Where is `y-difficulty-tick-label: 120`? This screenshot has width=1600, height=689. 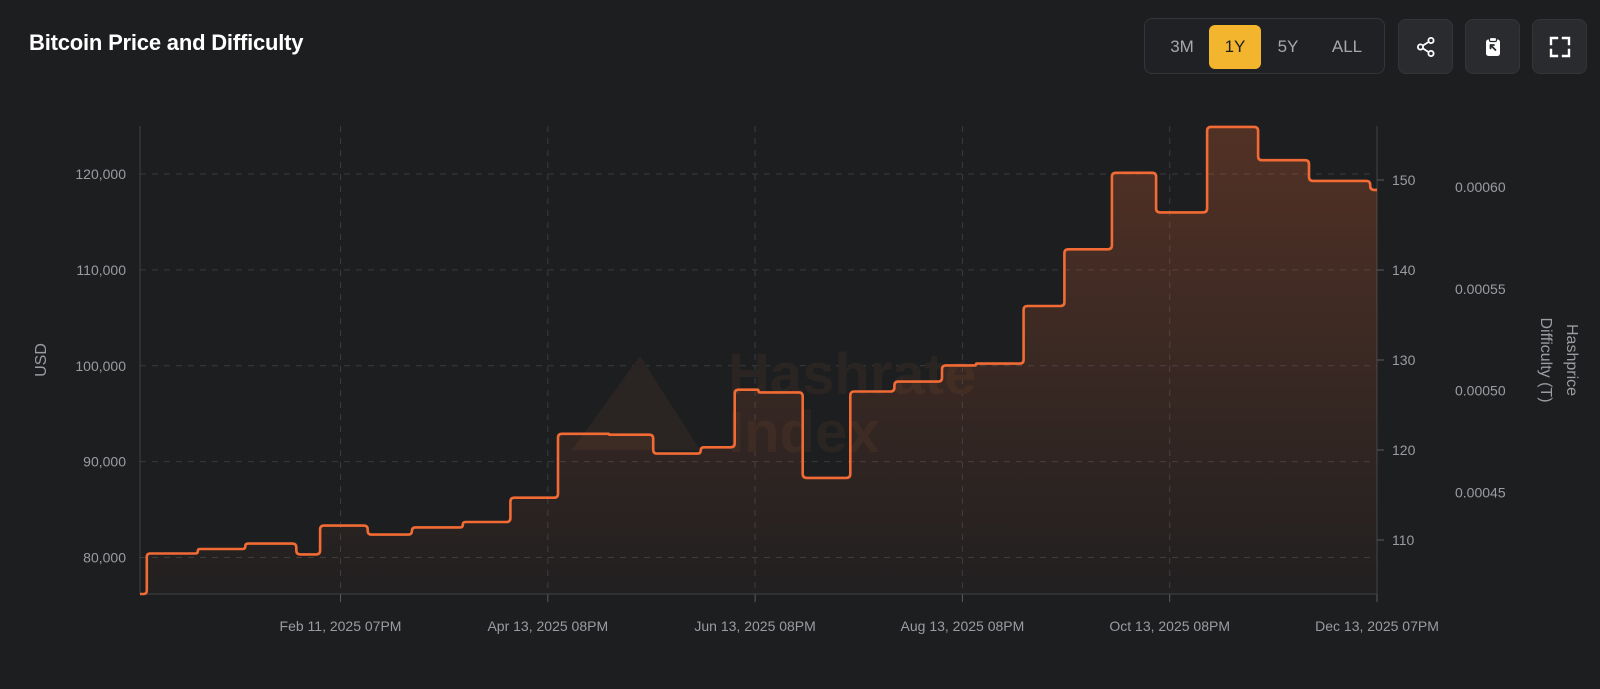 y-difficulty-tick-label: 120 is located at coordinates (1404, 450).